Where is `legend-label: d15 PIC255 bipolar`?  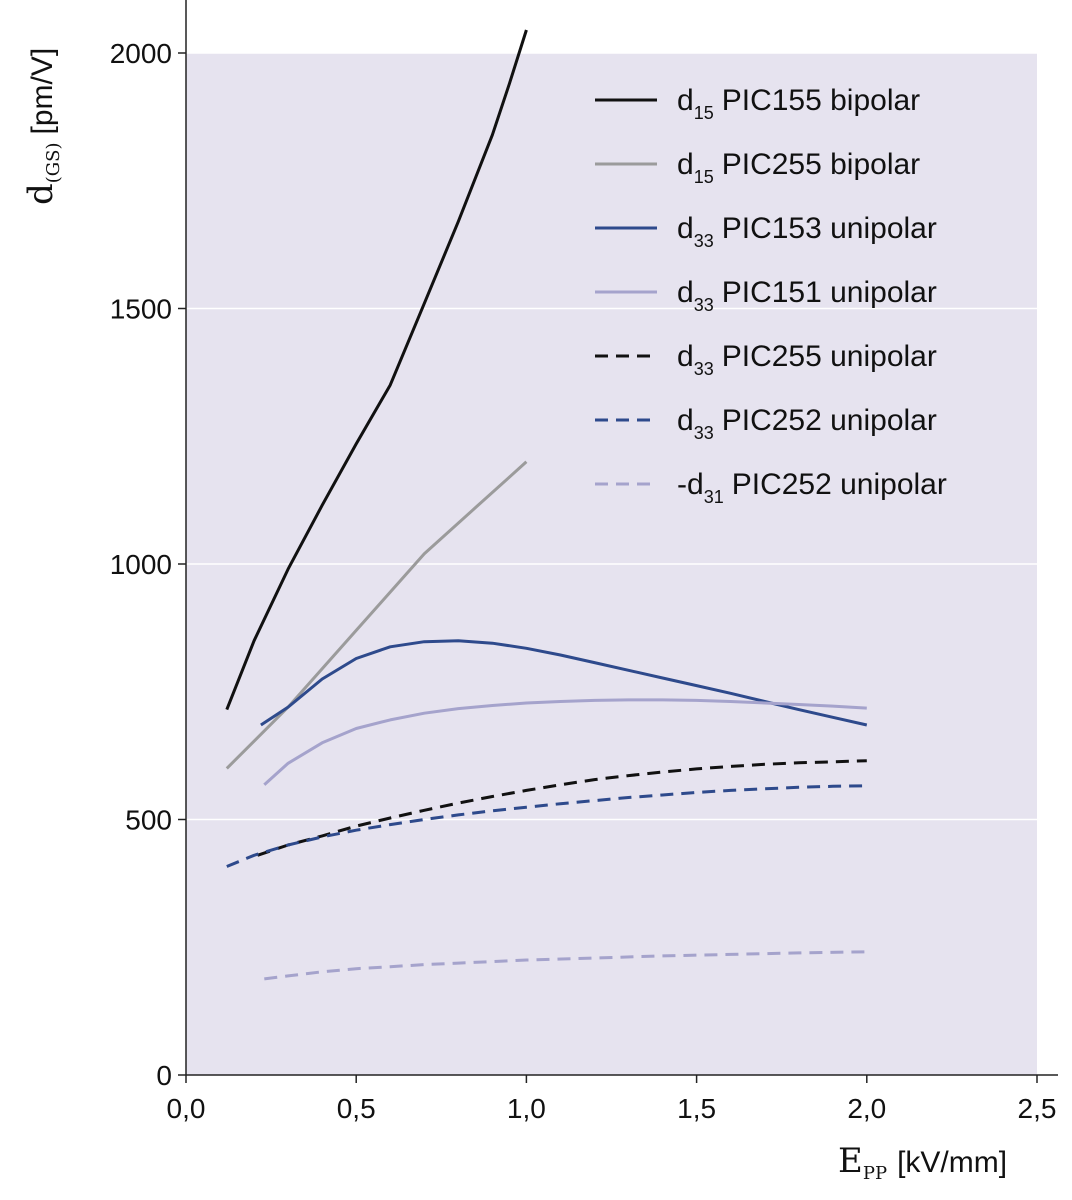
legend-label: d15 PIC255 bipolar is located at coordinates (798, 167).